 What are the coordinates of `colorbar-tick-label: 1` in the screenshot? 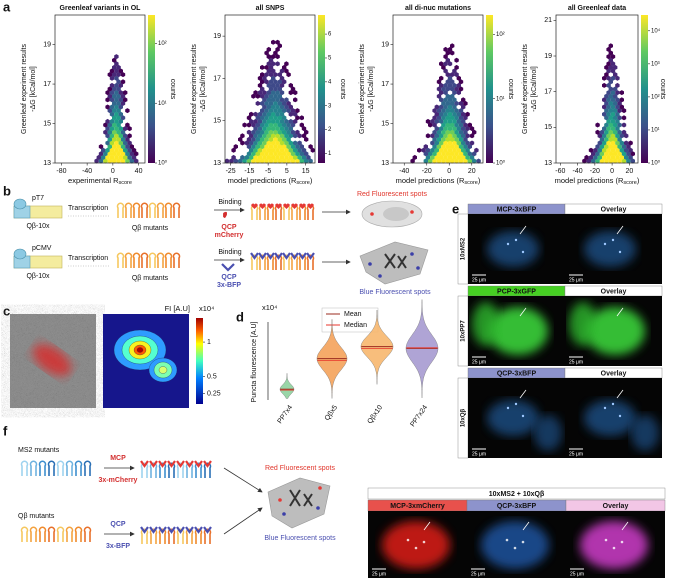 It's located at (209, 342).